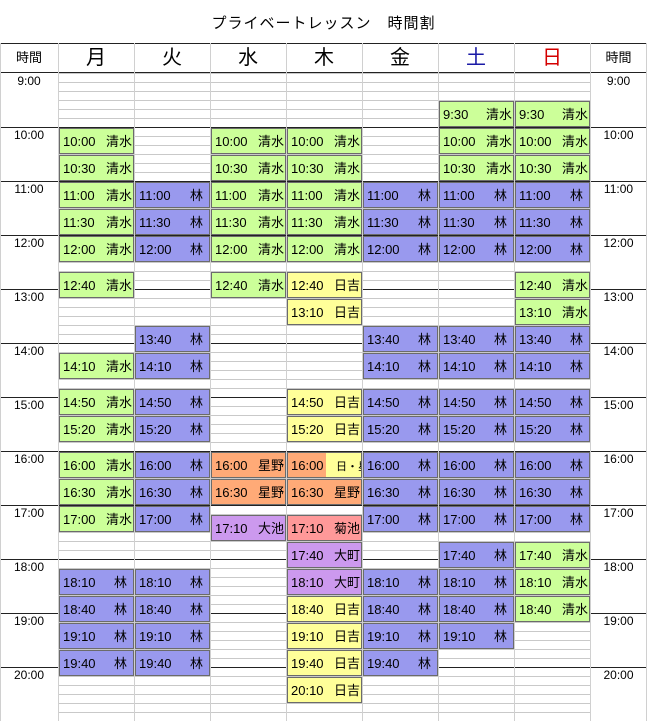 The image size is (647, 721). What do you see at coordinates (96, 366) in the screenshot?
I see `lesson-slot: 14:10 清水` at bounding box center [96, 366].